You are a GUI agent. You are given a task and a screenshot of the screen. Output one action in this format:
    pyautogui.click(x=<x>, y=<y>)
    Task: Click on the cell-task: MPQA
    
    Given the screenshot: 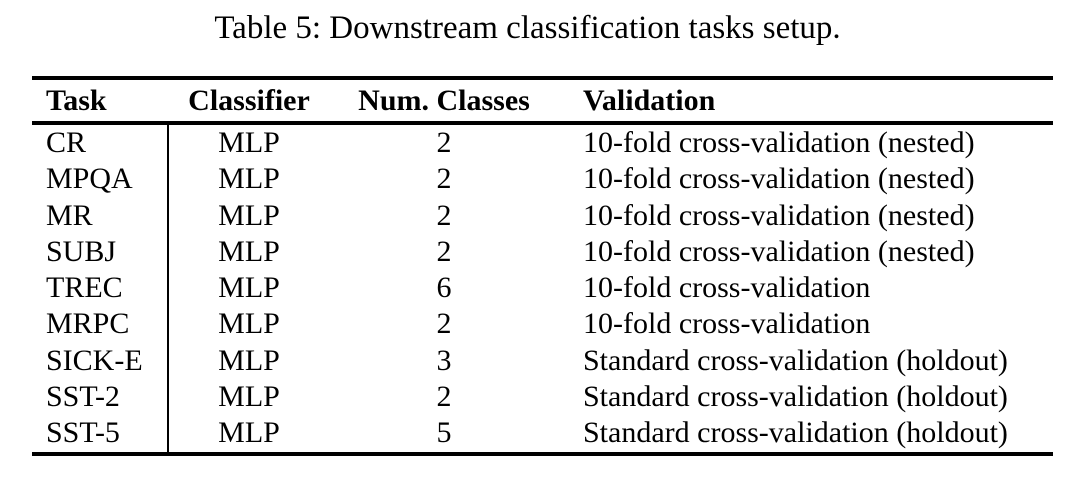 What is the action you would take?
    pyautogui.click(x=89, y=179)
    